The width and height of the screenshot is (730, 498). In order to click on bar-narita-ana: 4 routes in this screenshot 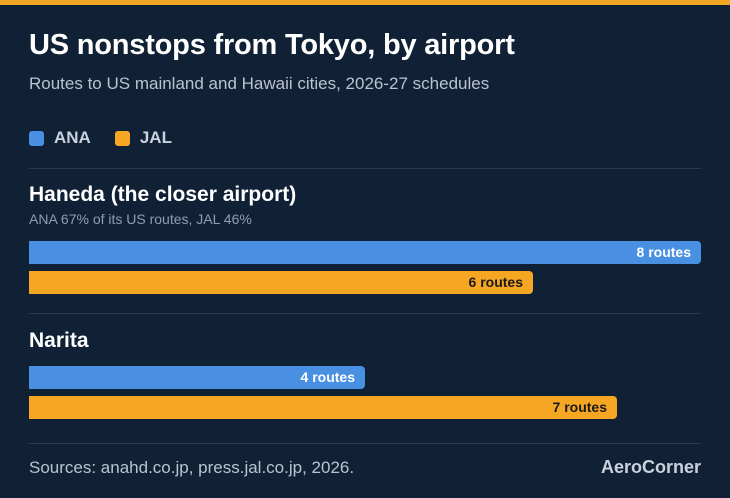, I will do `click(197, 377)`.